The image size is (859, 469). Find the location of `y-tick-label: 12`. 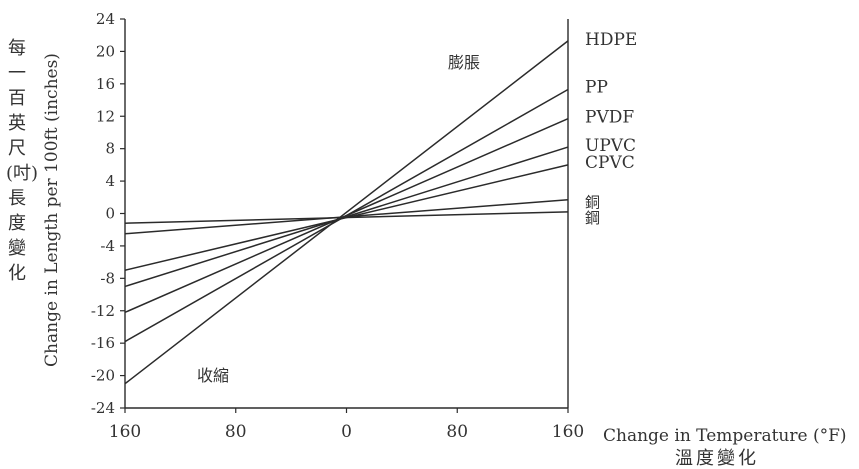

y-tick-label: 12 is located at coordinates (105, 116).